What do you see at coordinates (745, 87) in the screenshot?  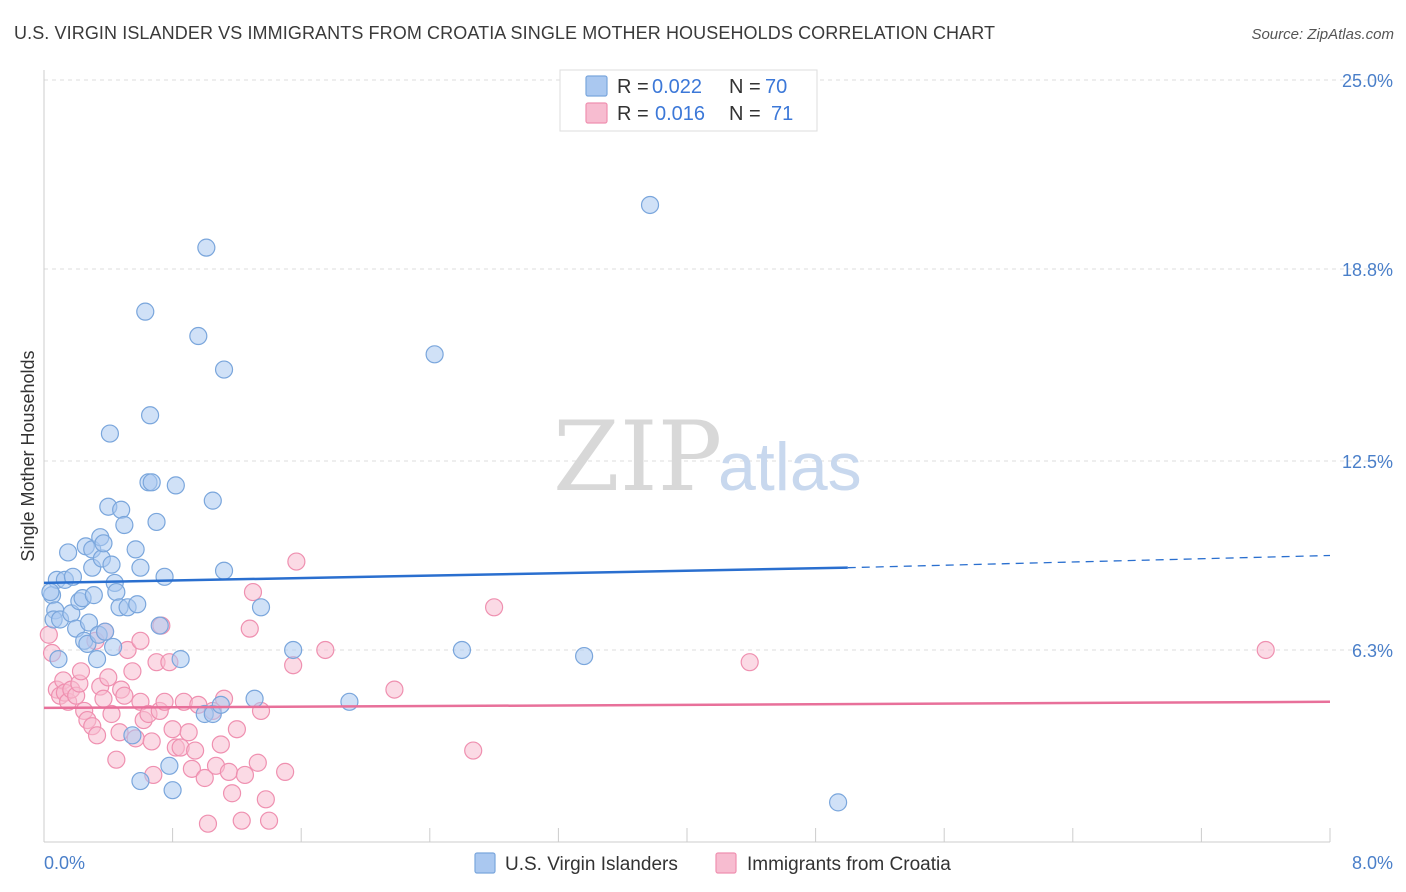 I see `legend-n-label-1: N =` at bounding box center [745, 87].